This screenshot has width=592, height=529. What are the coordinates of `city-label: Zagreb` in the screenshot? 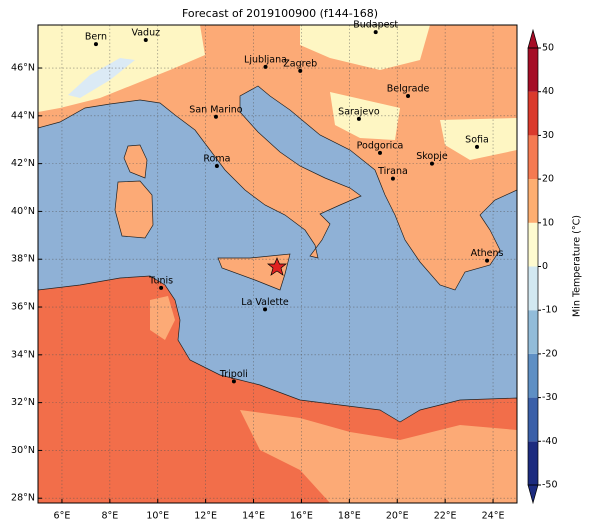 It's located at (300, 63).